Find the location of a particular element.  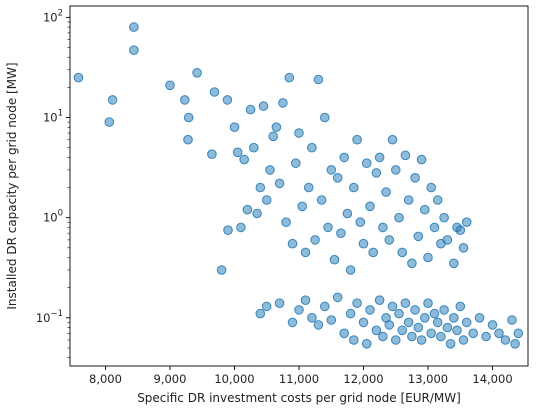

x-tick-label: 12,000 is located at coordinates (363, 379).